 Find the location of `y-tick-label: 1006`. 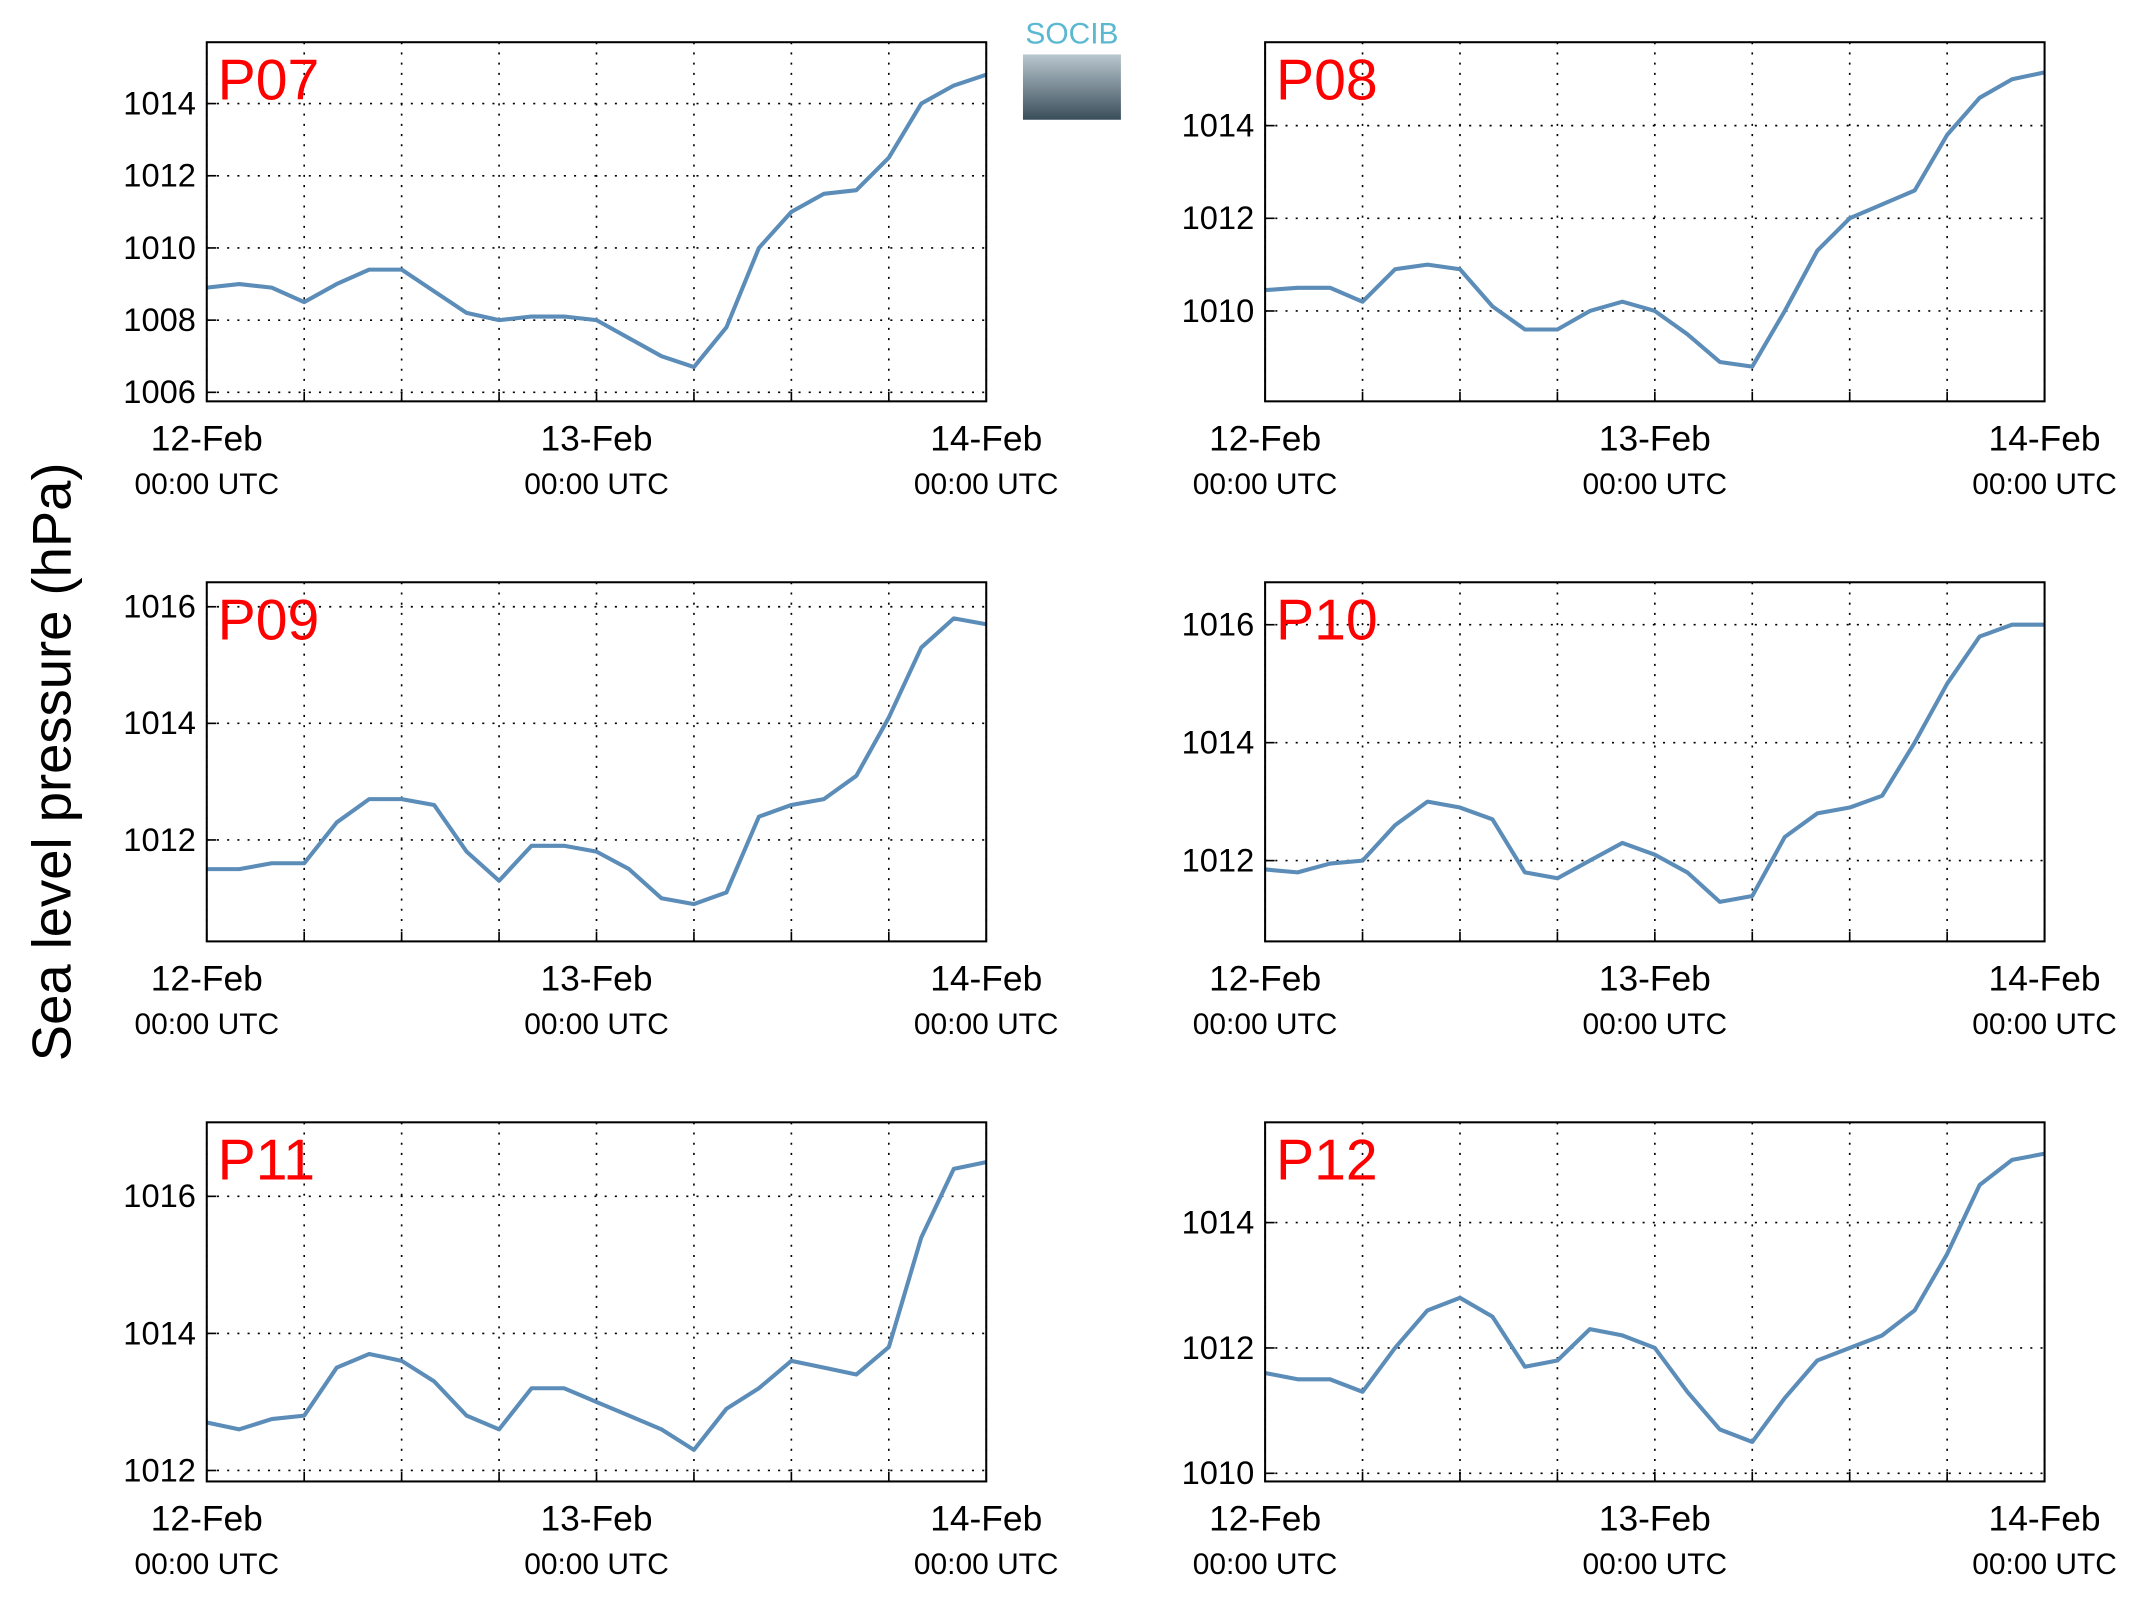

y-tick-label: 1006 is located at coordinates (159, 391).